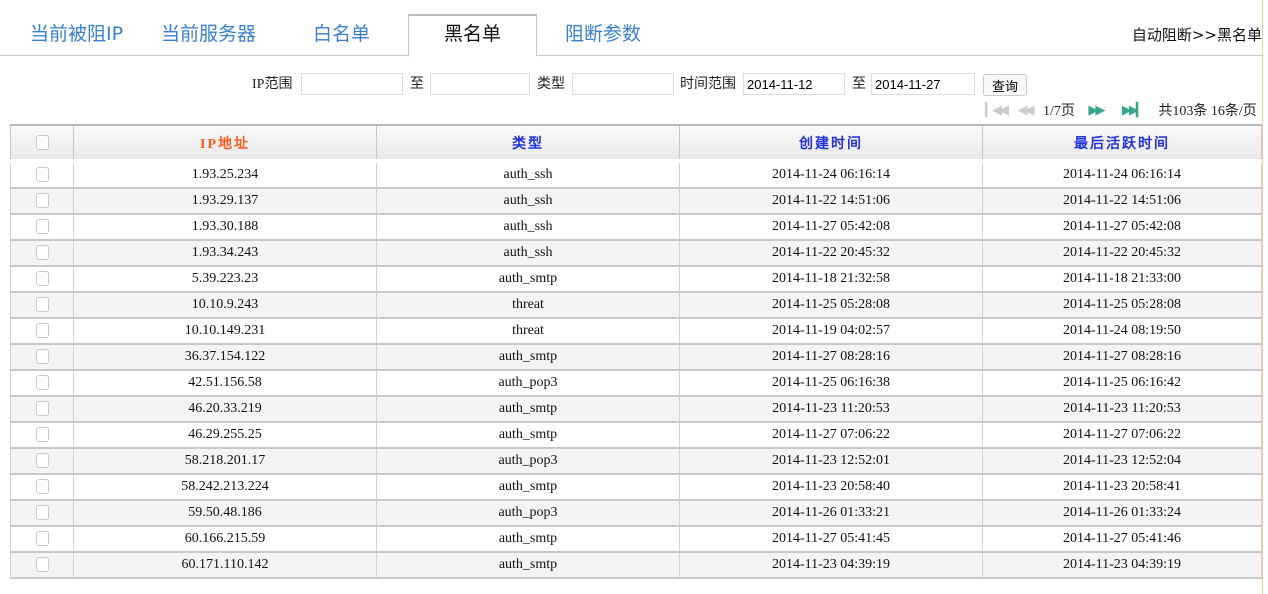  I want to click on ip-cell: 10.10.149.231, so click(225, 331).